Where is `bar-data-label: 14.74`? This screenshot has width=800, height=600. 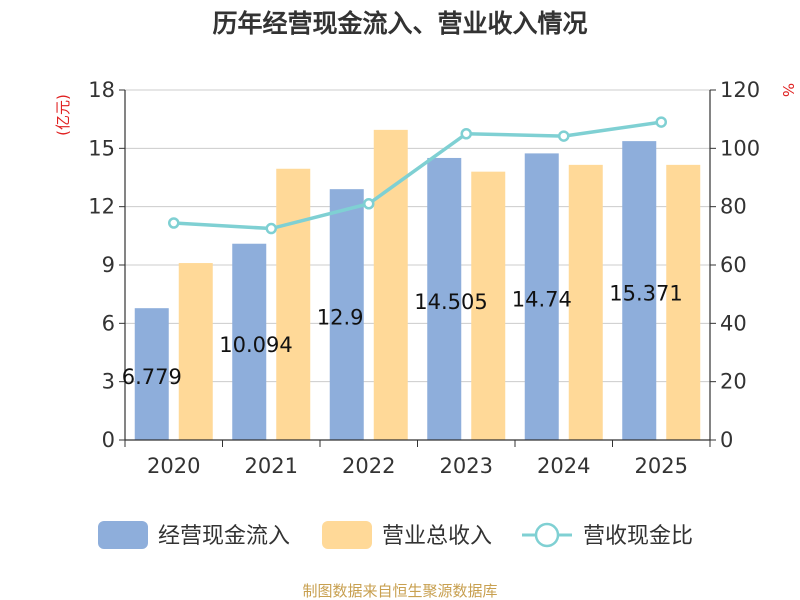
bar-data-label: 14.74 is located at coordinates (542, 300).